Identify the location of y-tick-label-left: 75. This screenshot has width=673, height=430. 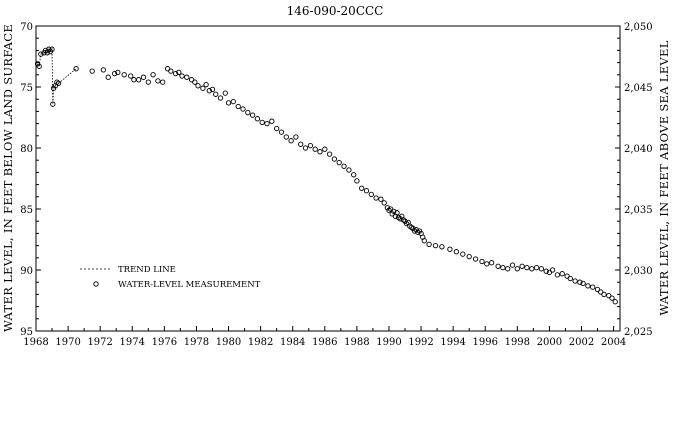
(26, 88).